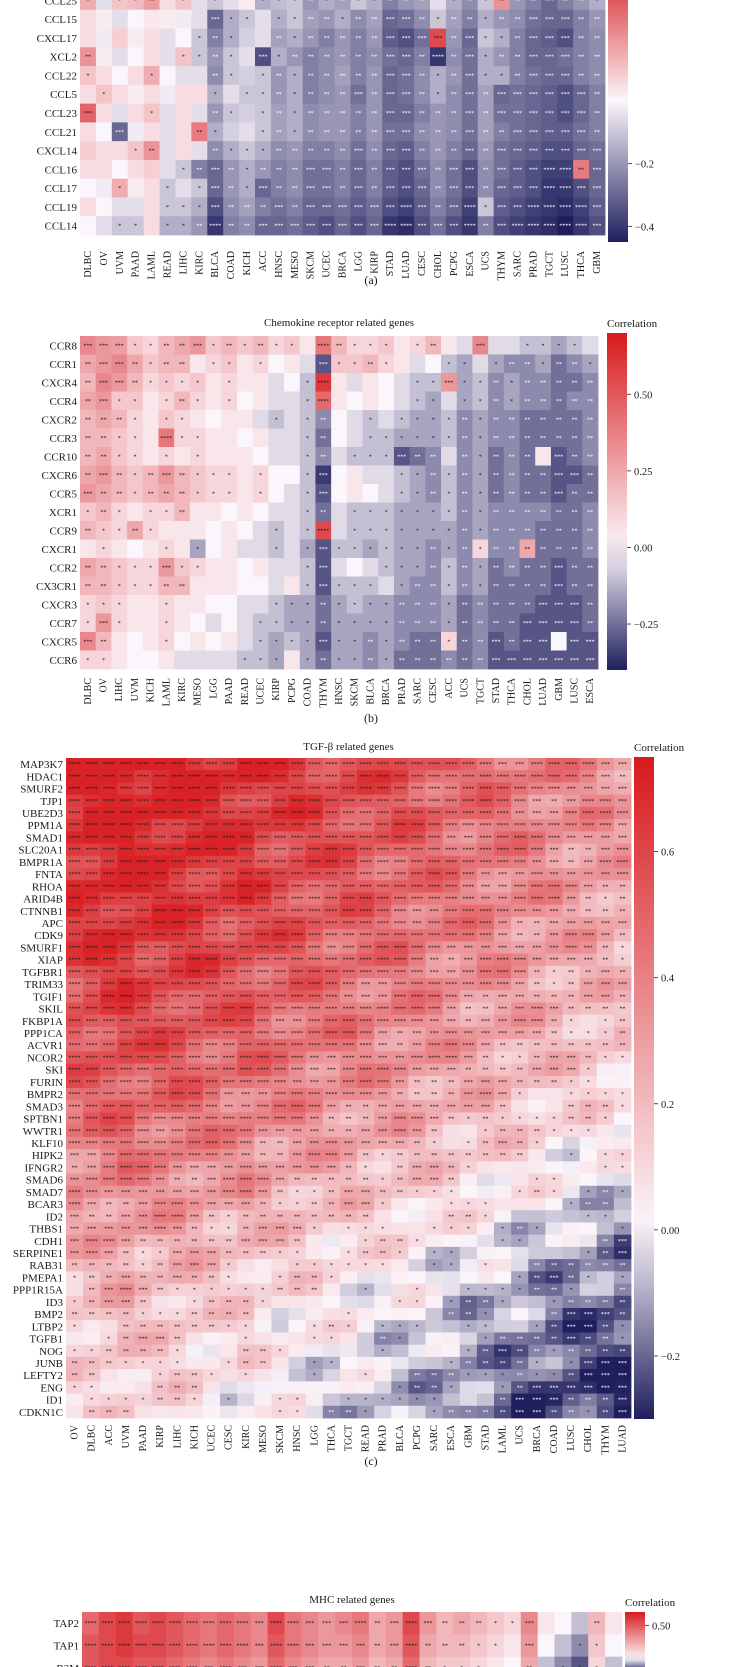 Image resolution: width=742 pixels, height=1667 pixels. What do you see at coordinates (371, 718) in the screenshot?
I see `panel-label-1: (b)` at bounding box center [371, 718].